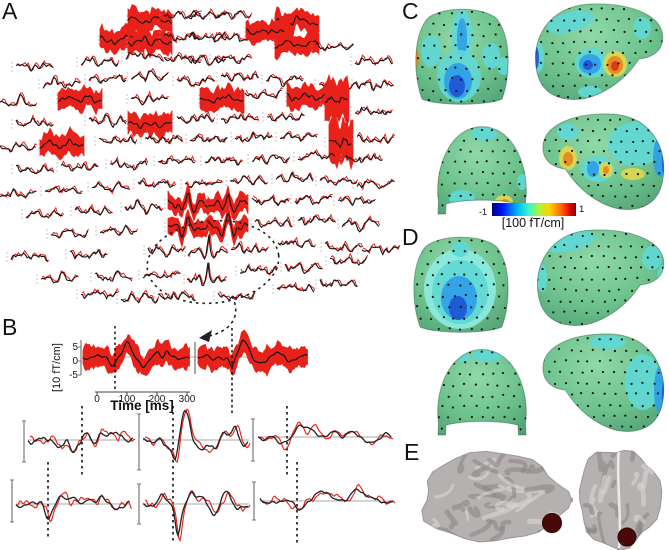 This screenshot has width=669, height=550. What do you see at coordinates (412, 452) in the screenshot?
I see `panel-e-label: E` at bounding box center [412, 452].